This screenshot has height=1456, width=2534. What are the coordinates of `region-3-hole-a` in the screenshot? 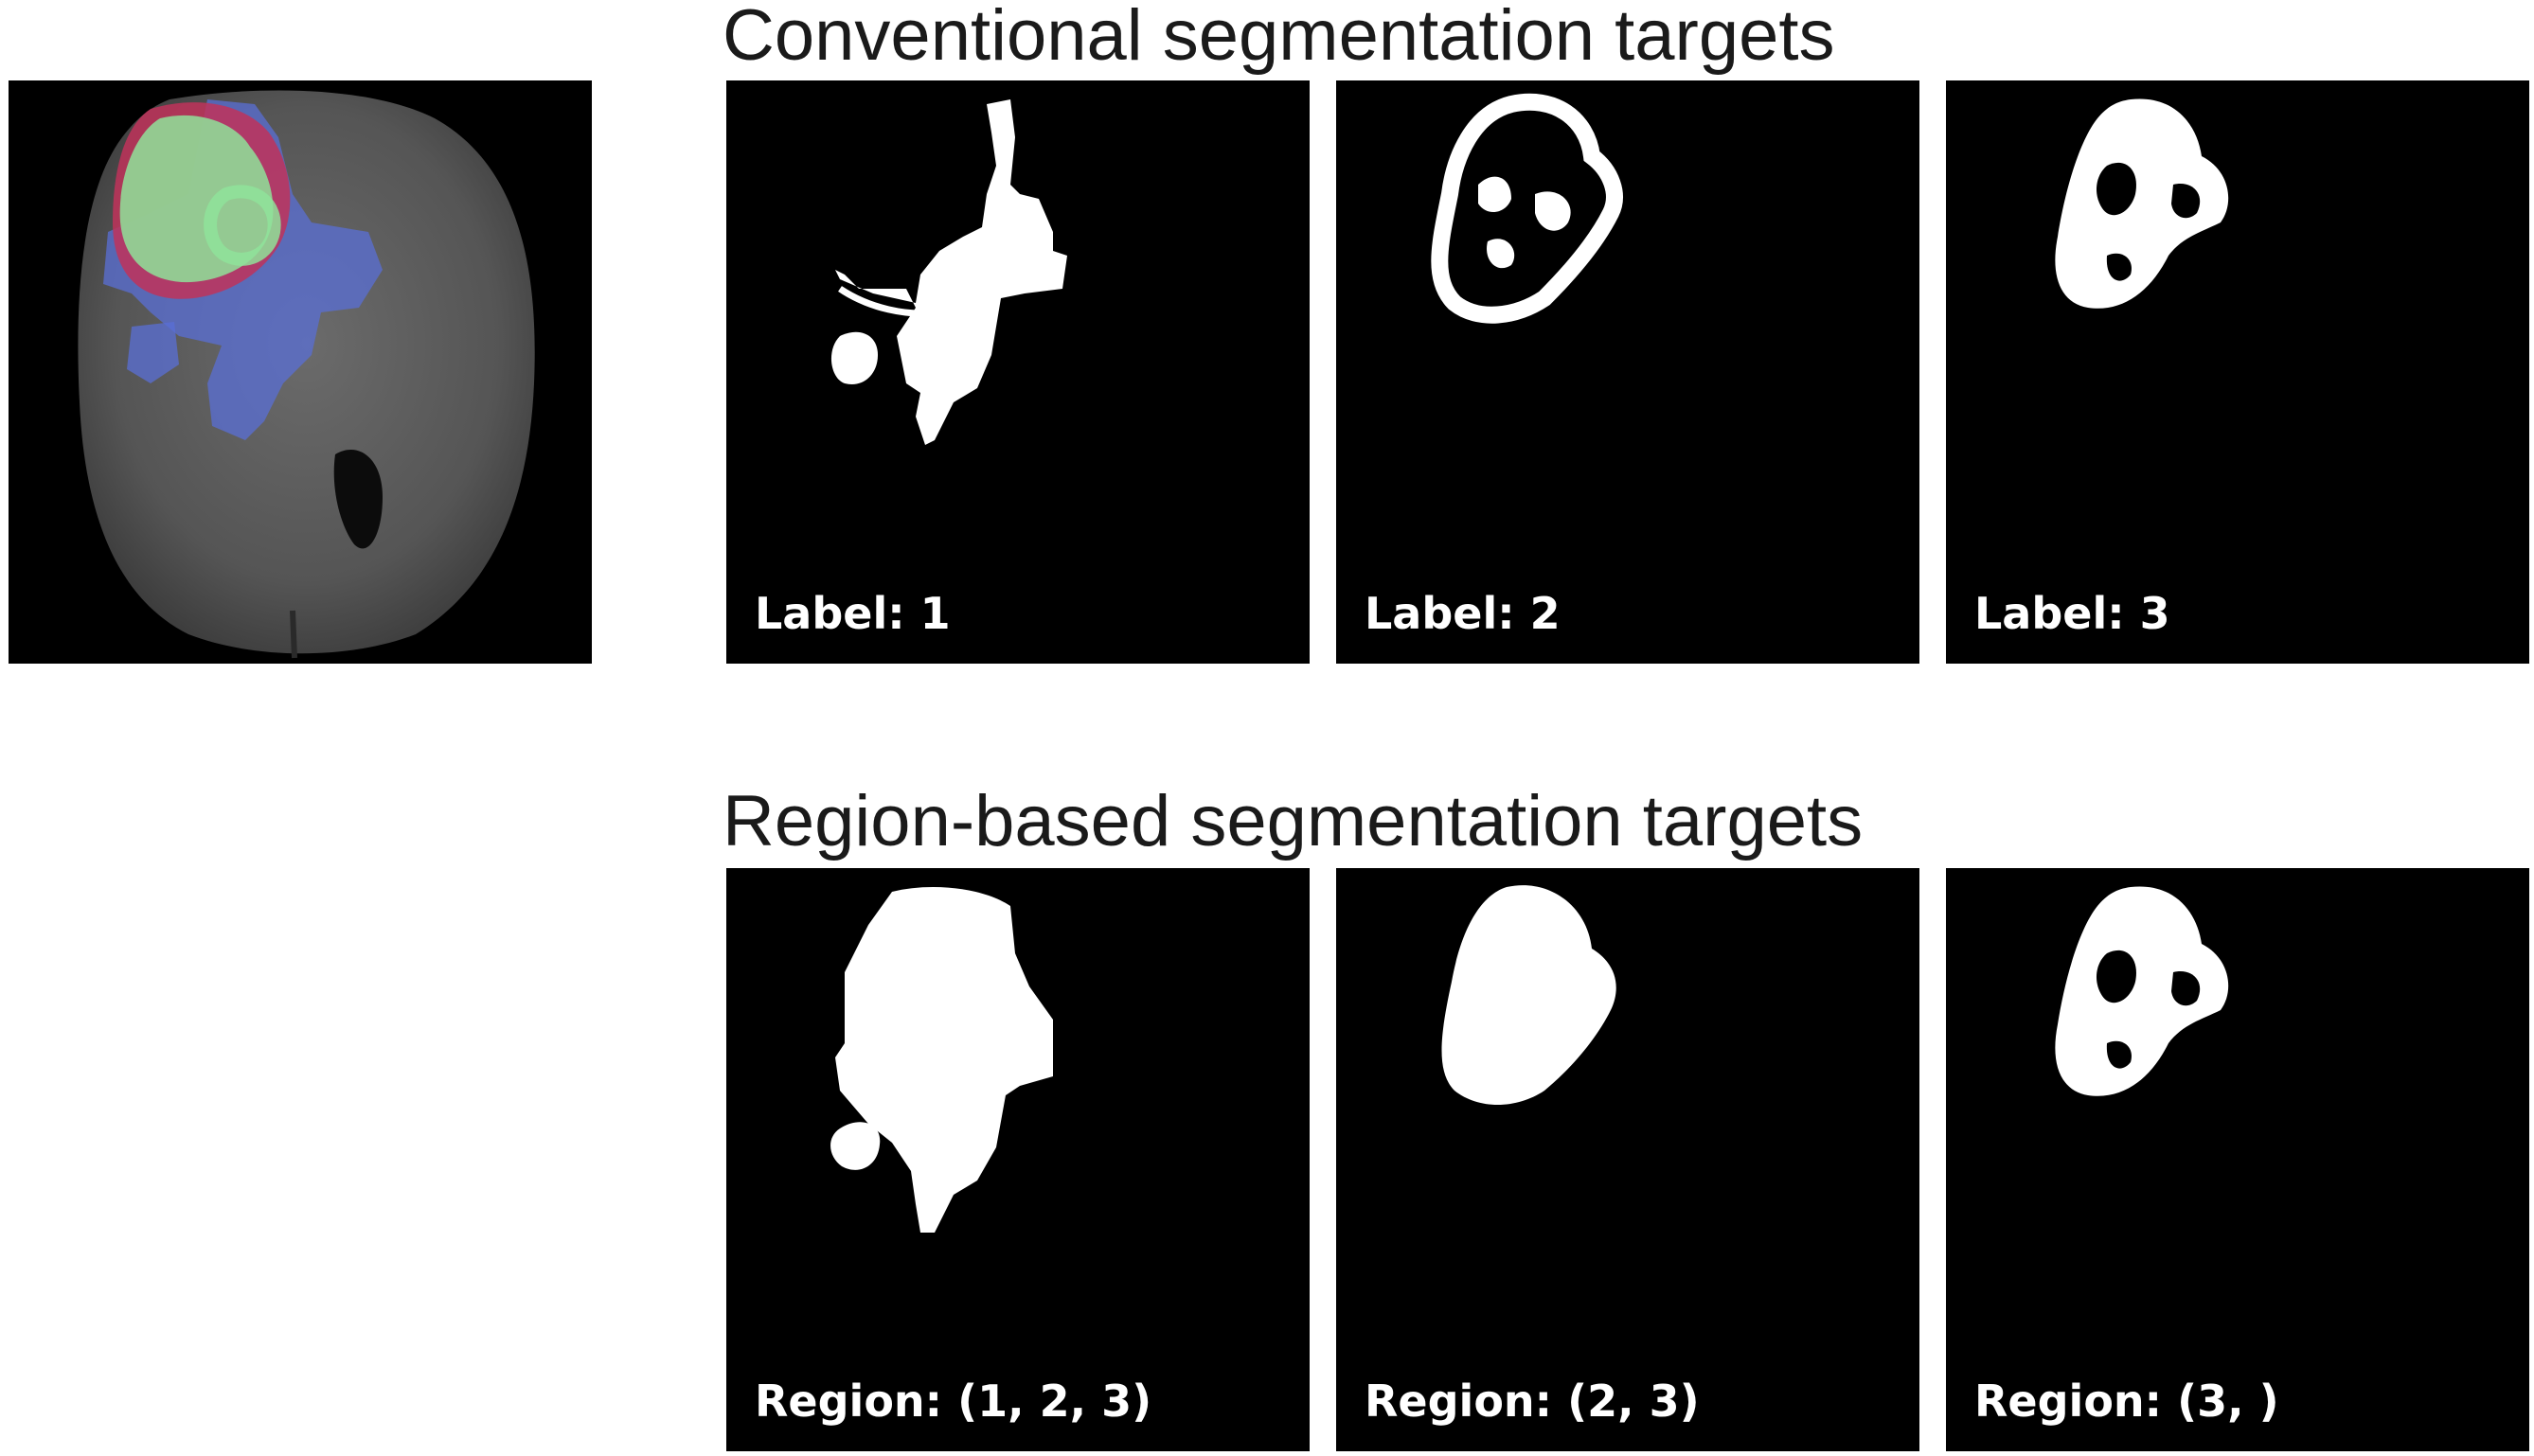 It's located at (2116, 977).